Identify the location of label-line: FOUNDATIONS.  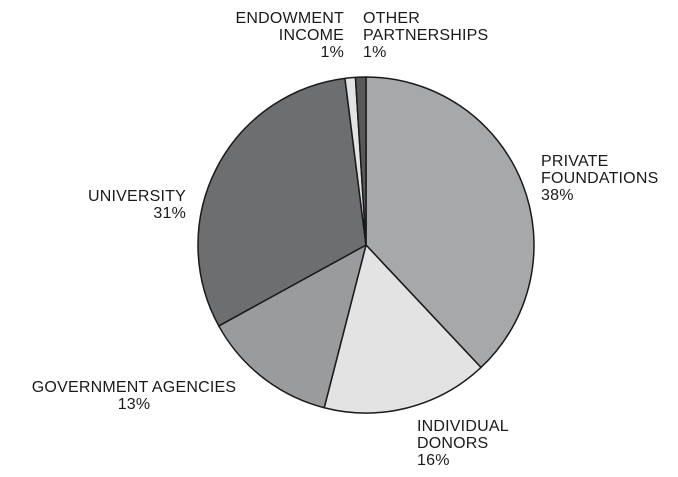
(600, 178).